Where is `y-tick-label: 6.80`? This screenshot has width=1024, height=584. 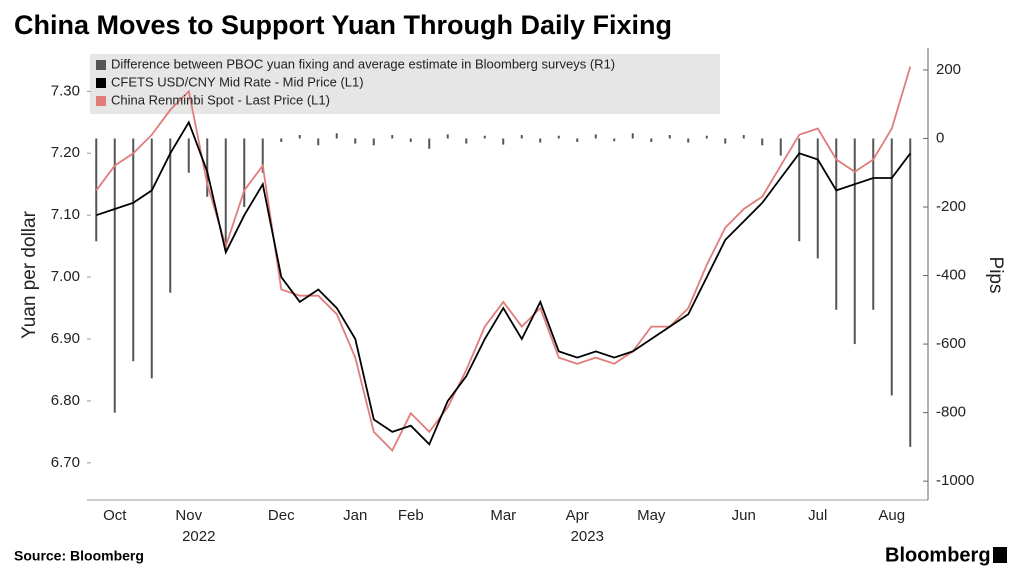
y-tick-label: 6.80 is located at coordinates (65, 400).